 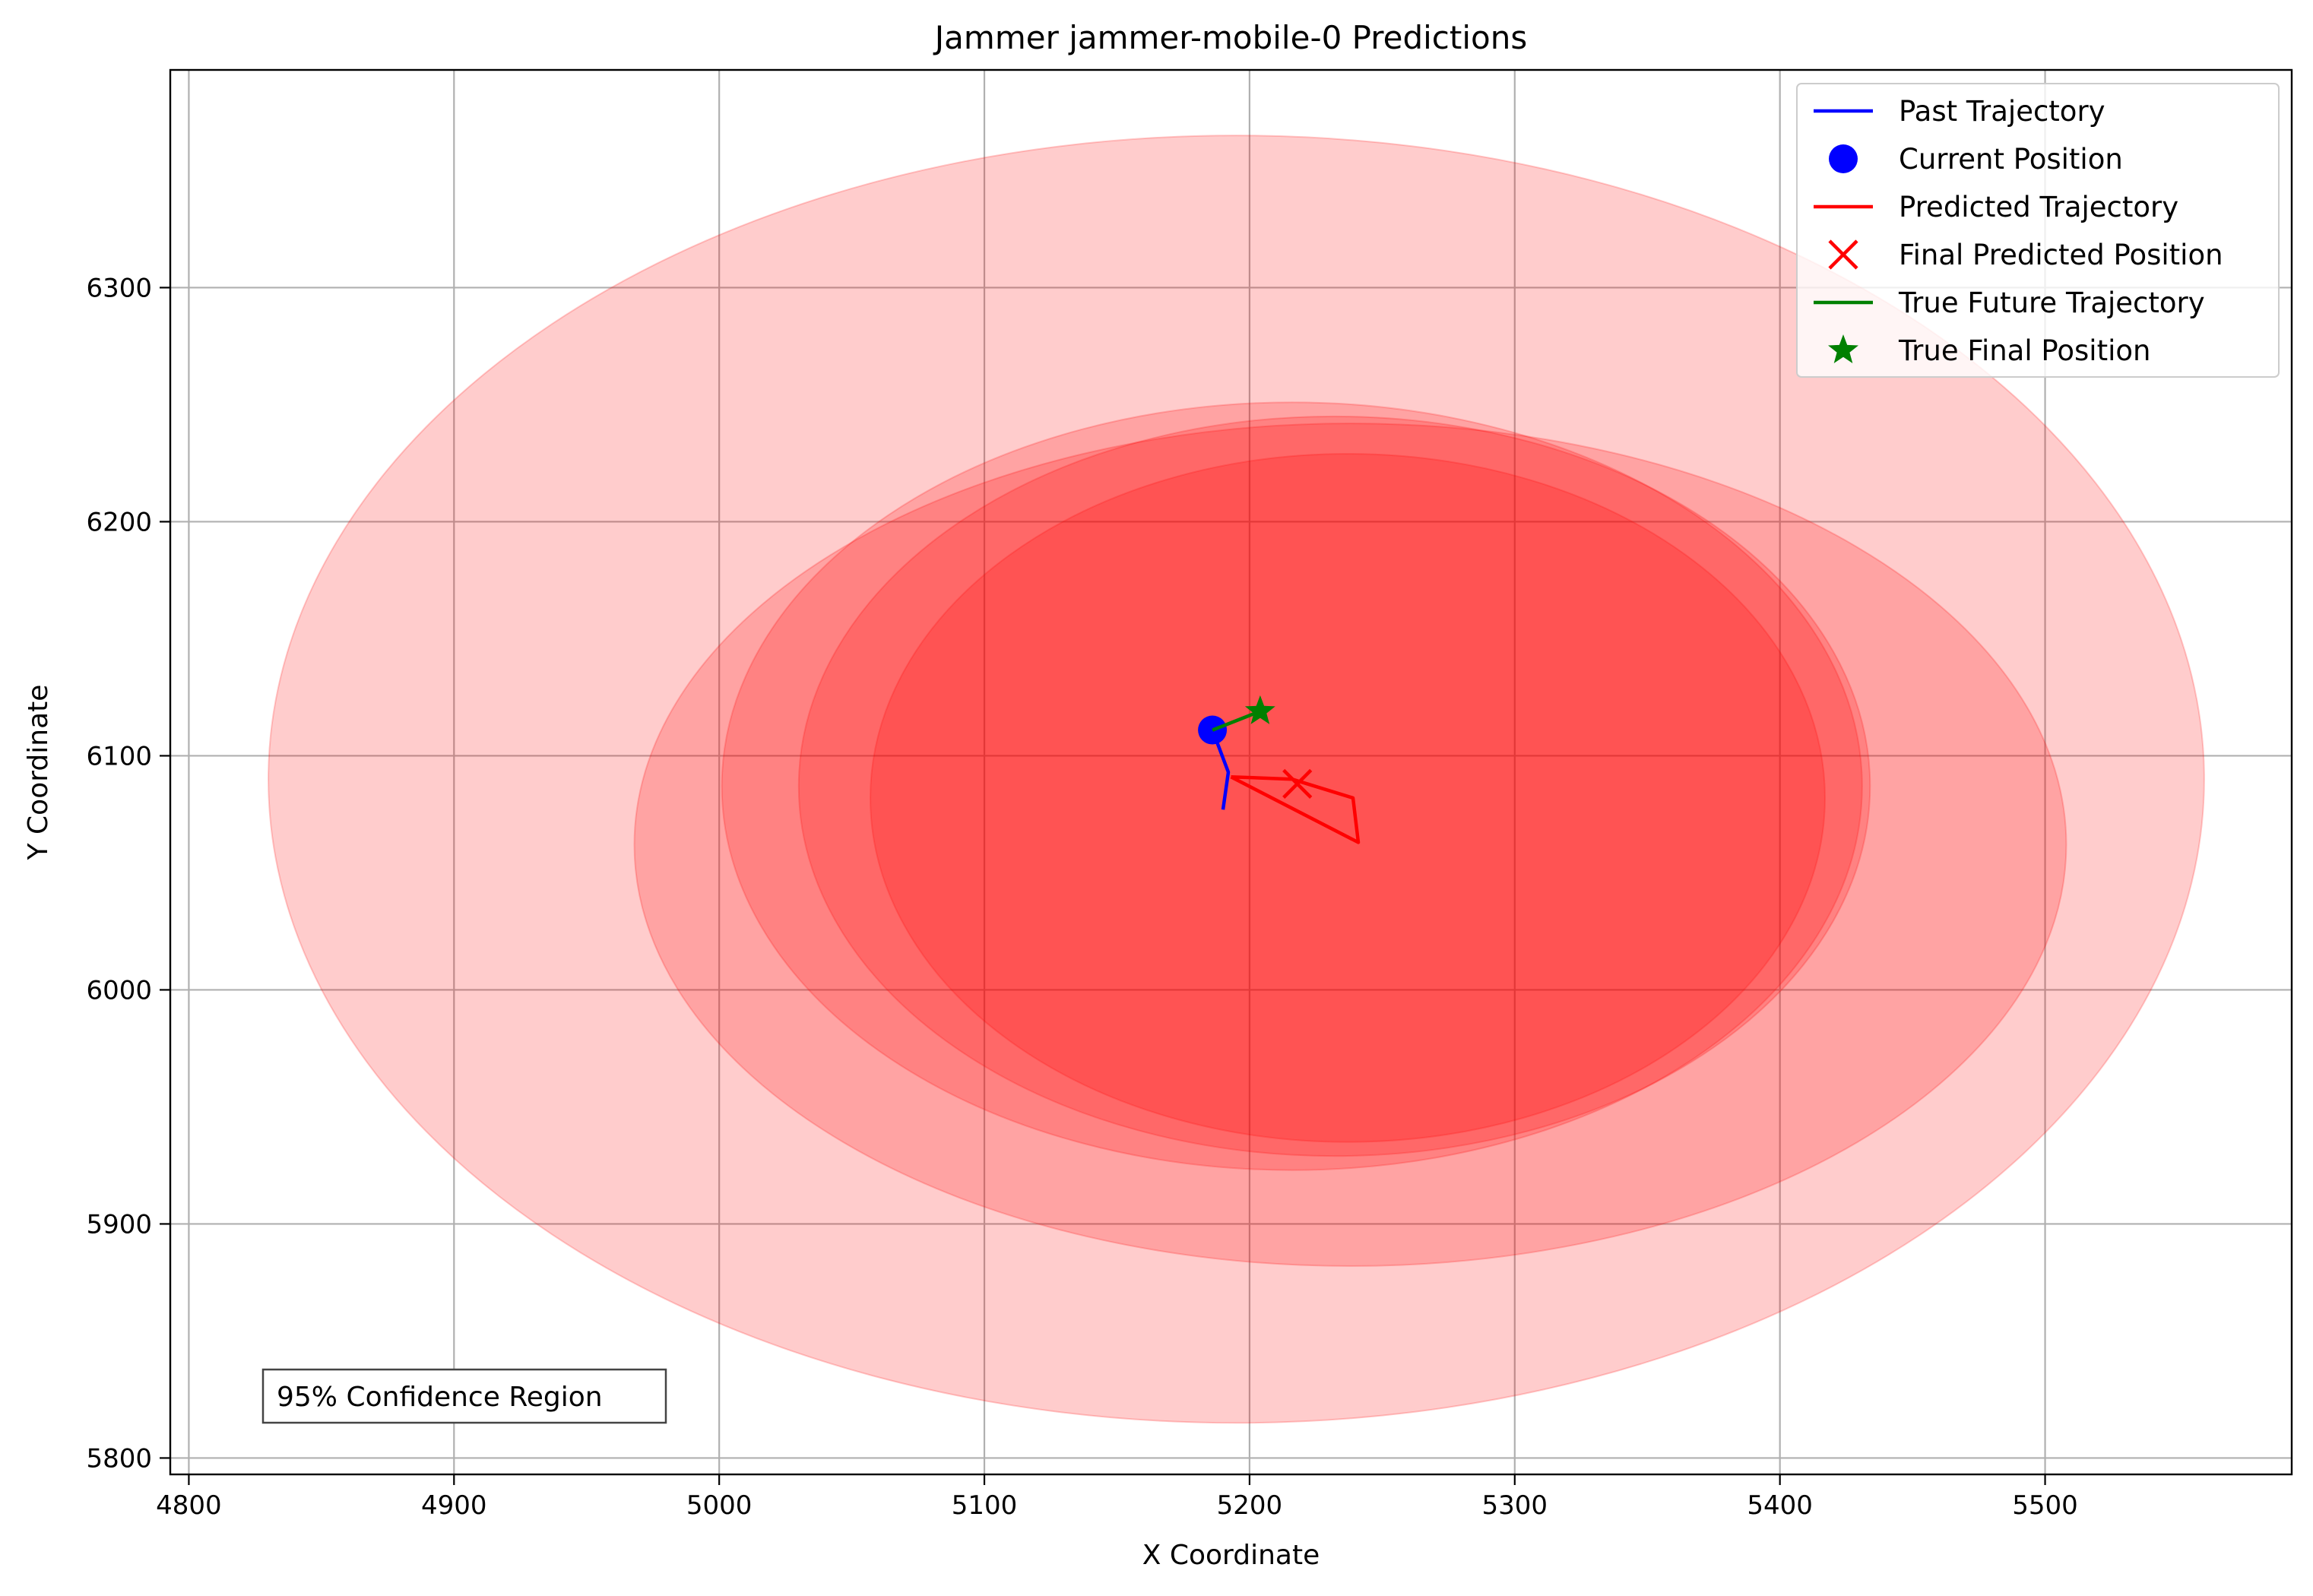 What do you see at coordinates (454, 1506) in the screenshot?
I see `x-tick-label: 4900` at bounding box center [454, 1506].